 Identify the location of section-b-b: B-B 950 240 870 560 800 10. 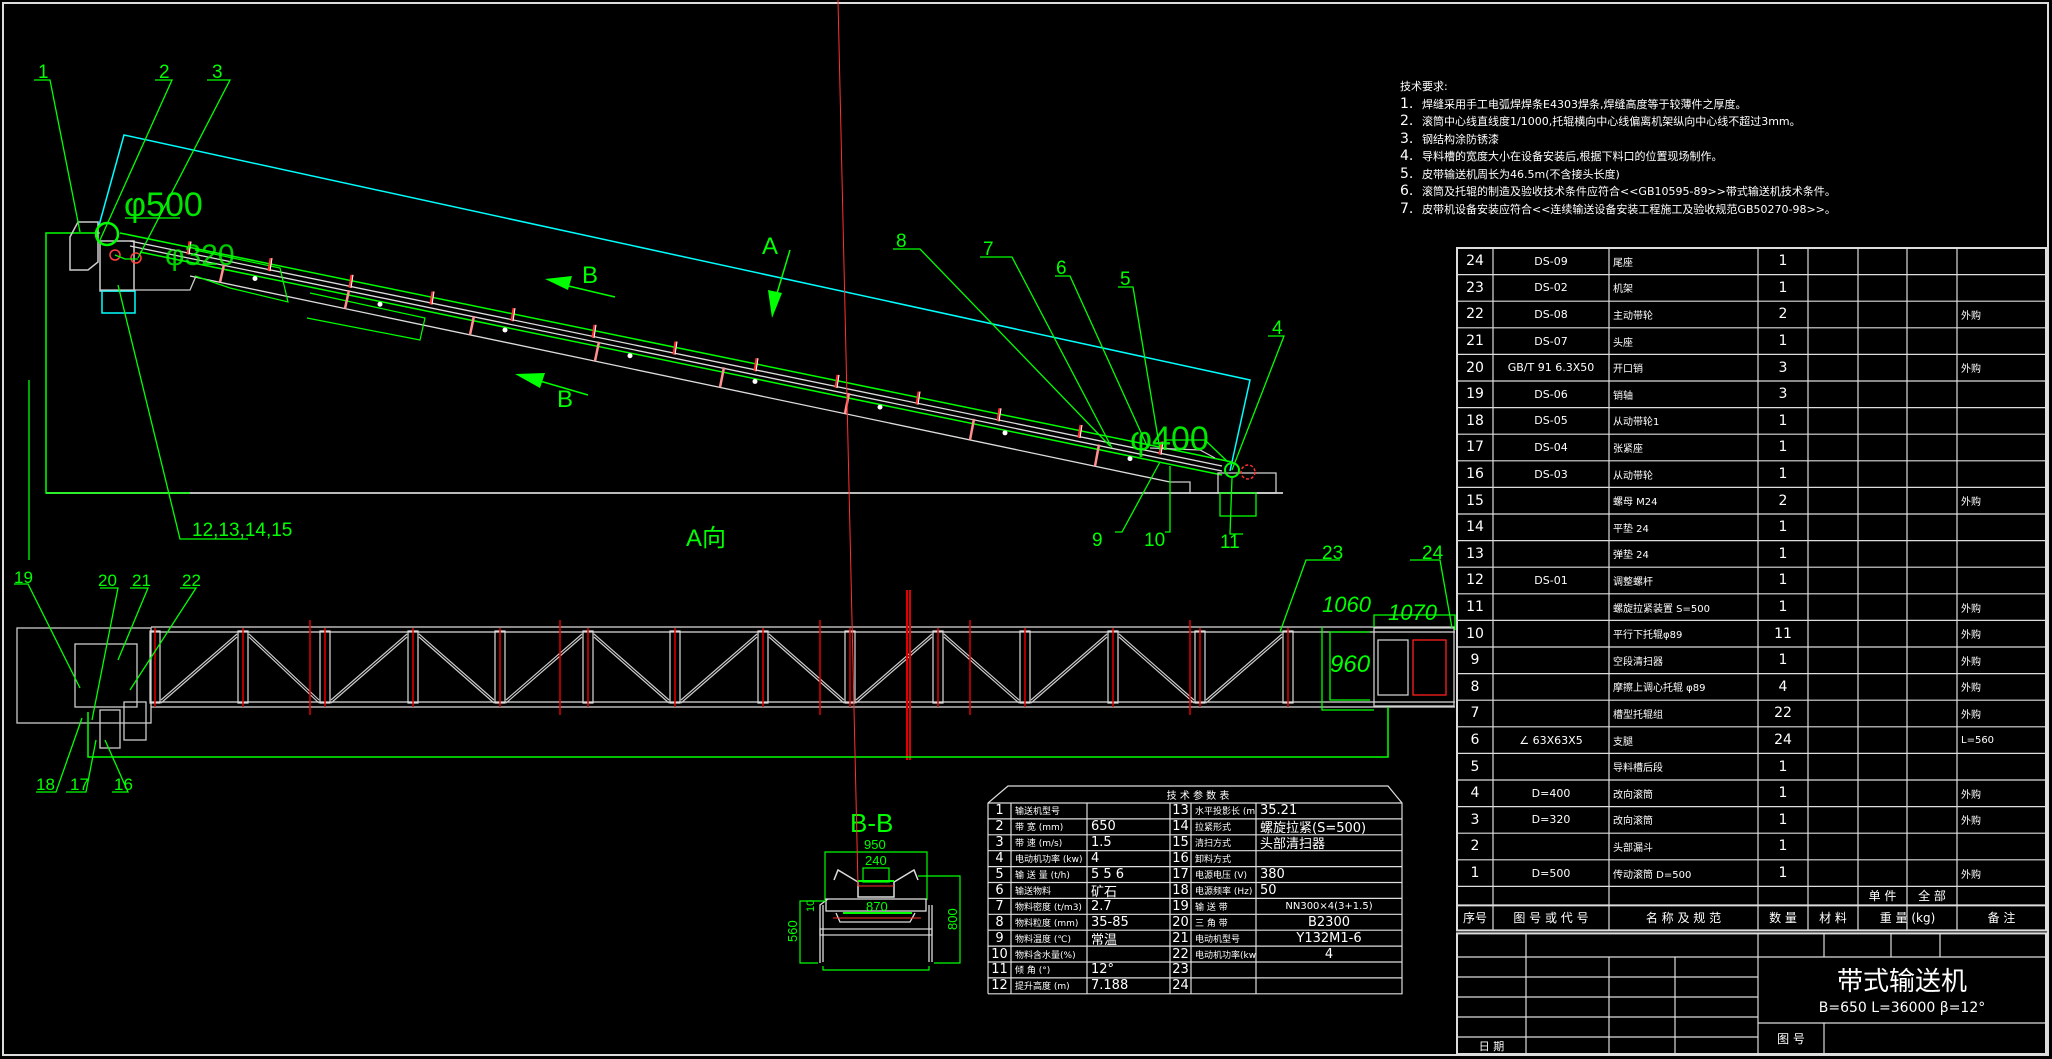
(873, 485).